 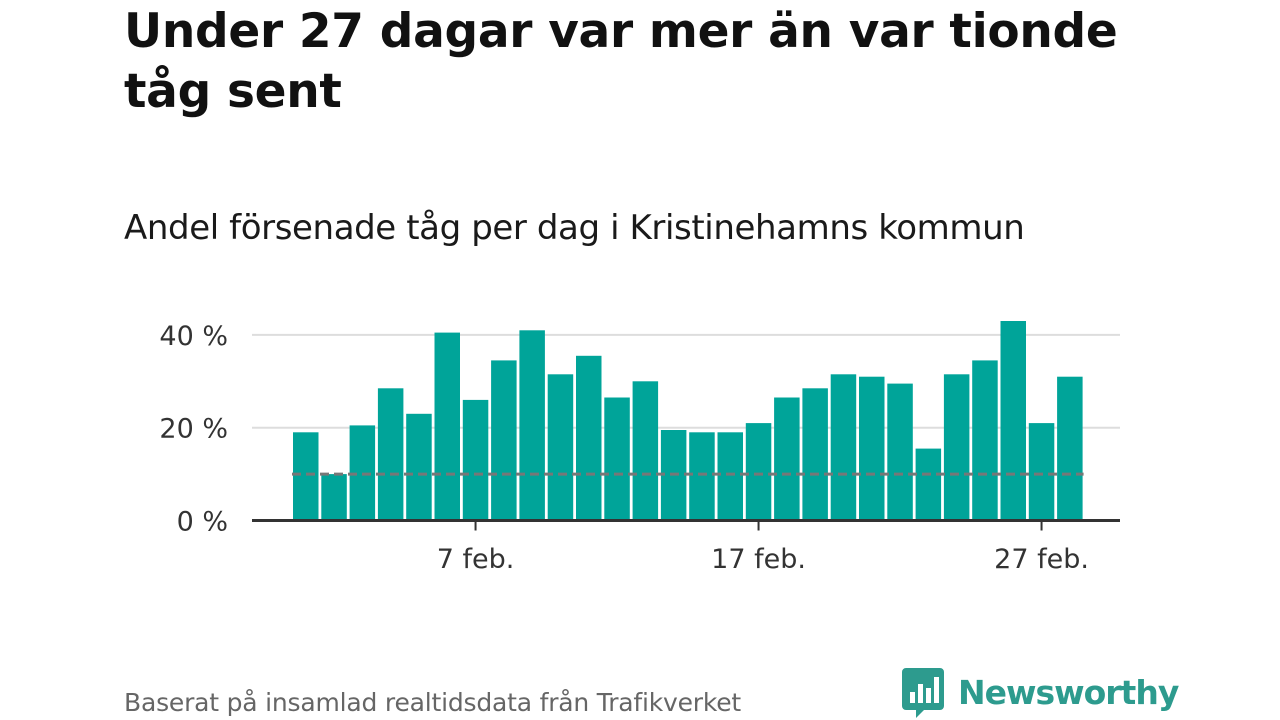 I want to click on y-tick-label: 20 %, so click(x=193, y=429).